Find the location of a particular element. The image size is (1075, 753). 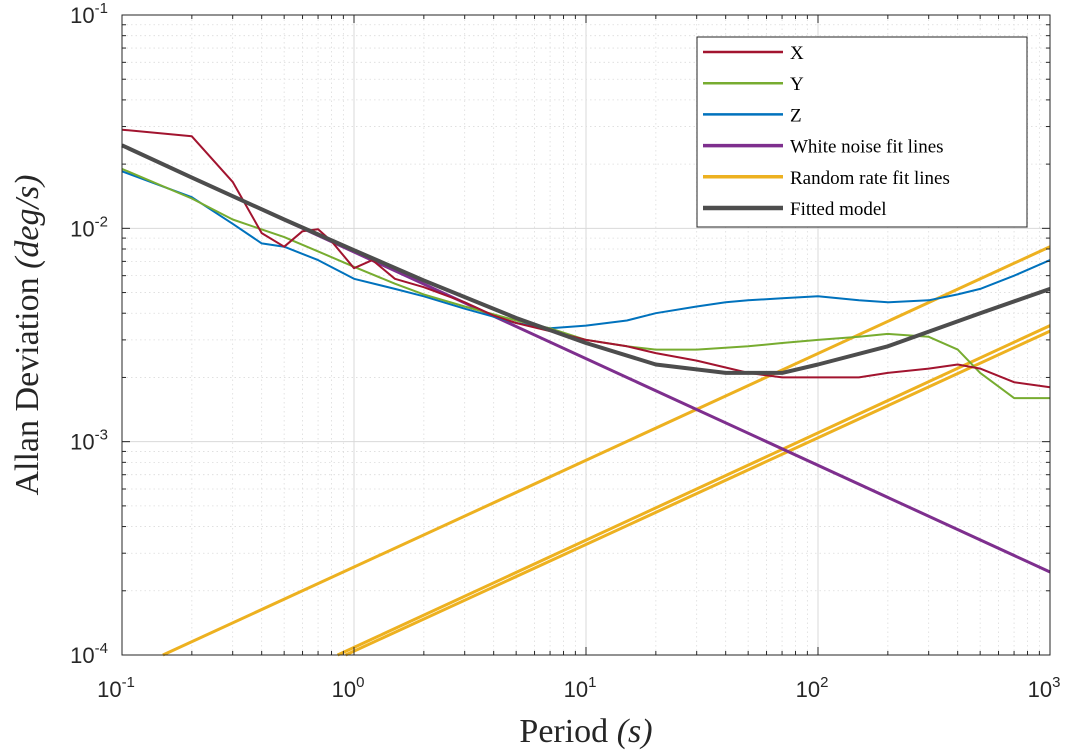

y-tick-label: 10⁻² is located at coordinates (89, 227).